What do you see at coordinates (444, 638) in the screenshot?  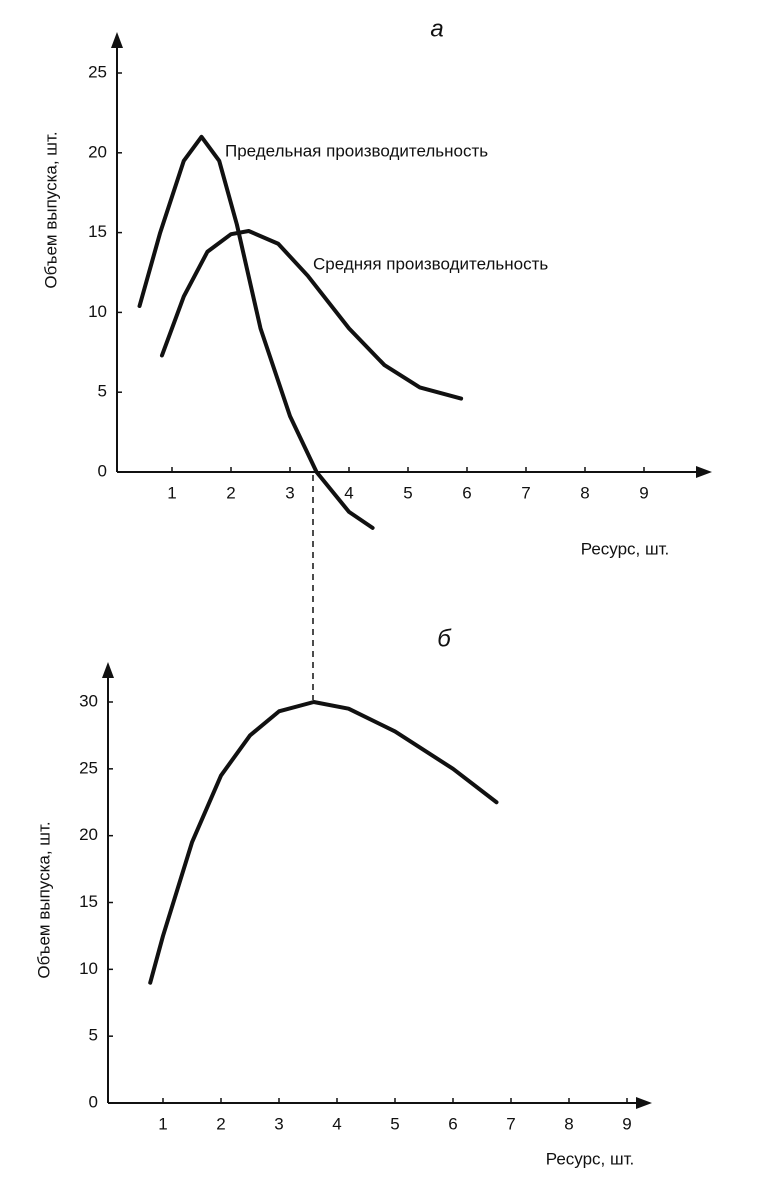 I see `chart-title: б` at bounding box center [444, 638].